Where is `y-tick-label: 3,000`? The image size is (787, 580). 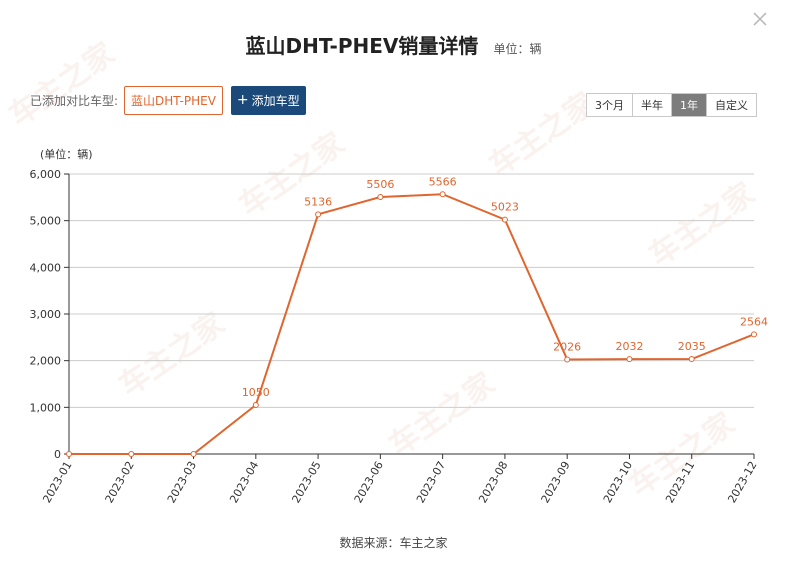 y-tick-label: 3,000 is located at coordinates (46, 314).